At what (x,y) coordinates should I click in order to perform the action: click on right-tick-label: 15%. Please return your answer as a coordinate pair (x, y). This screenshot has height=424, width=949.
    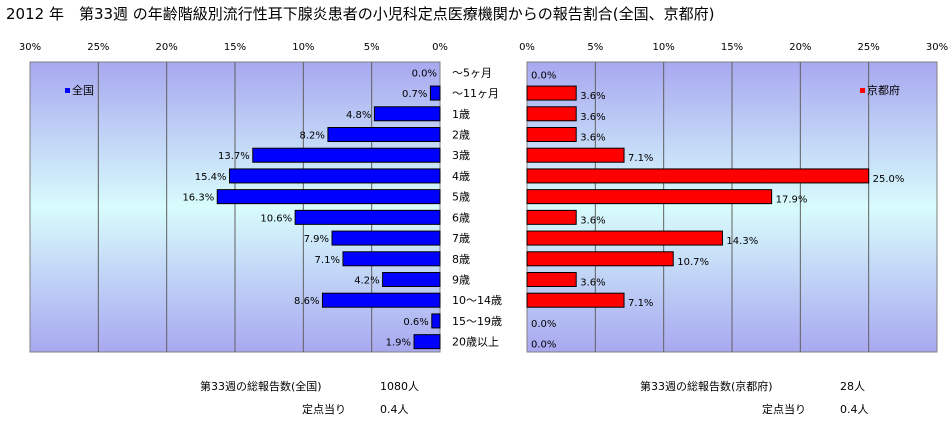
    Looking at the image, I should click on (732, 47).